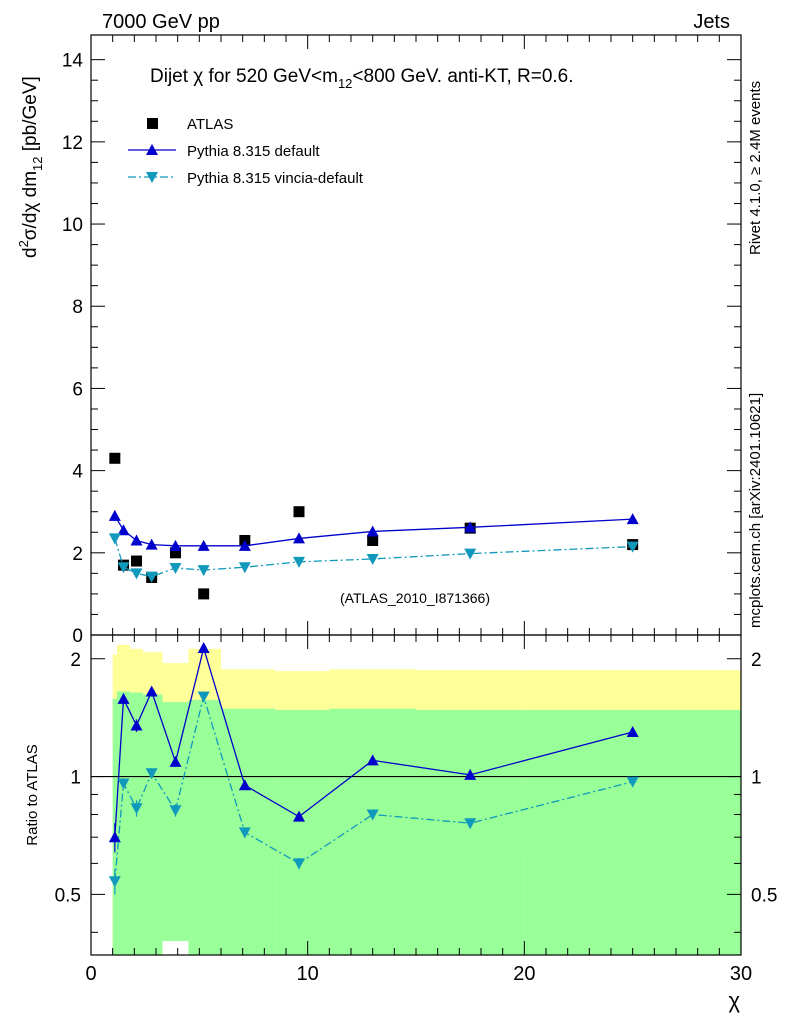  I want to click on ylabel-post: [pb/GeV], so click(30, 116).